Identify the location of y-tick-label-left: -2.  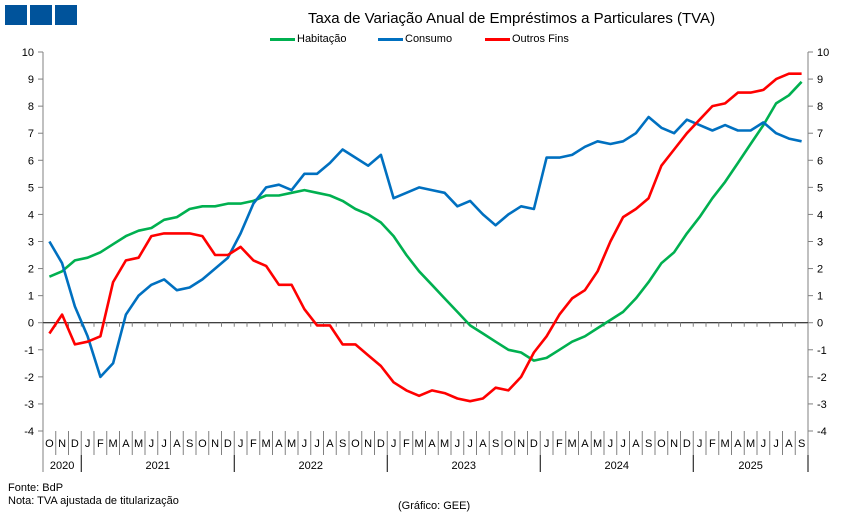
(29, 378).